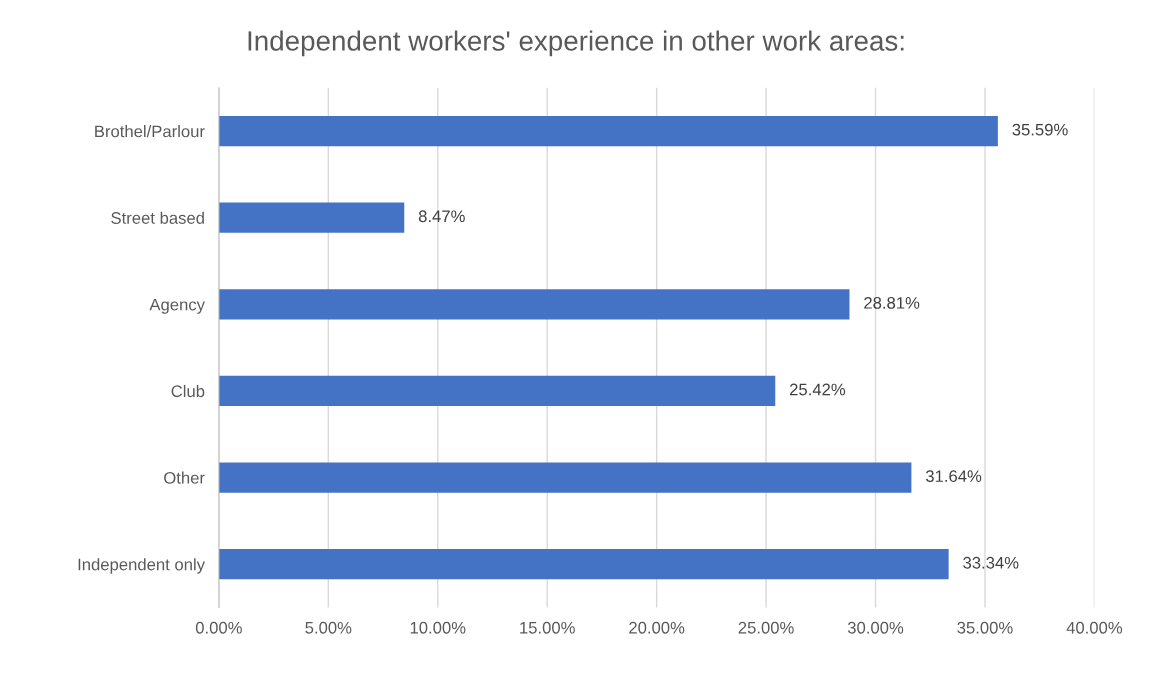 The width and height of the screenshot is (1152, 675). Describe the element at coordinates (766, 627) in the screenshot. I see `x-tick-label: 25.00%` at that location.